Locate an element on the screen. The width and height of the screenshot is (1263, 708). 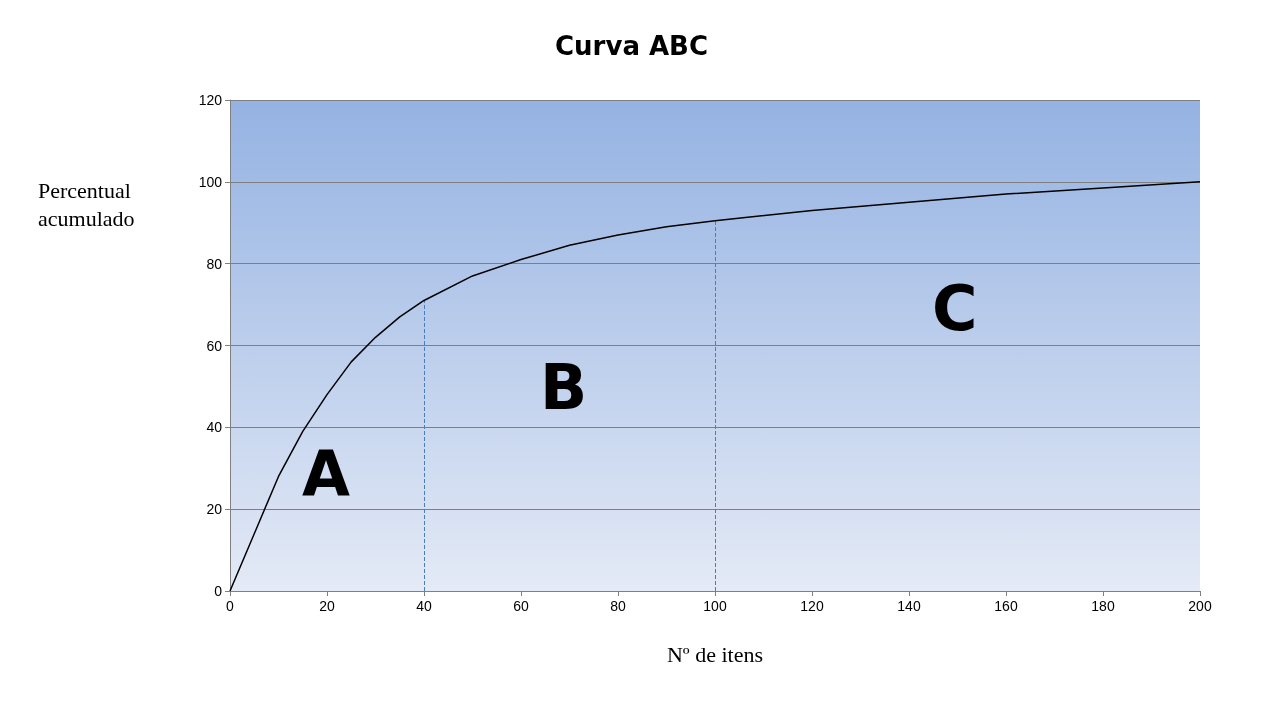
x-tick-label: 180 is located at coordinates (1103, 606).